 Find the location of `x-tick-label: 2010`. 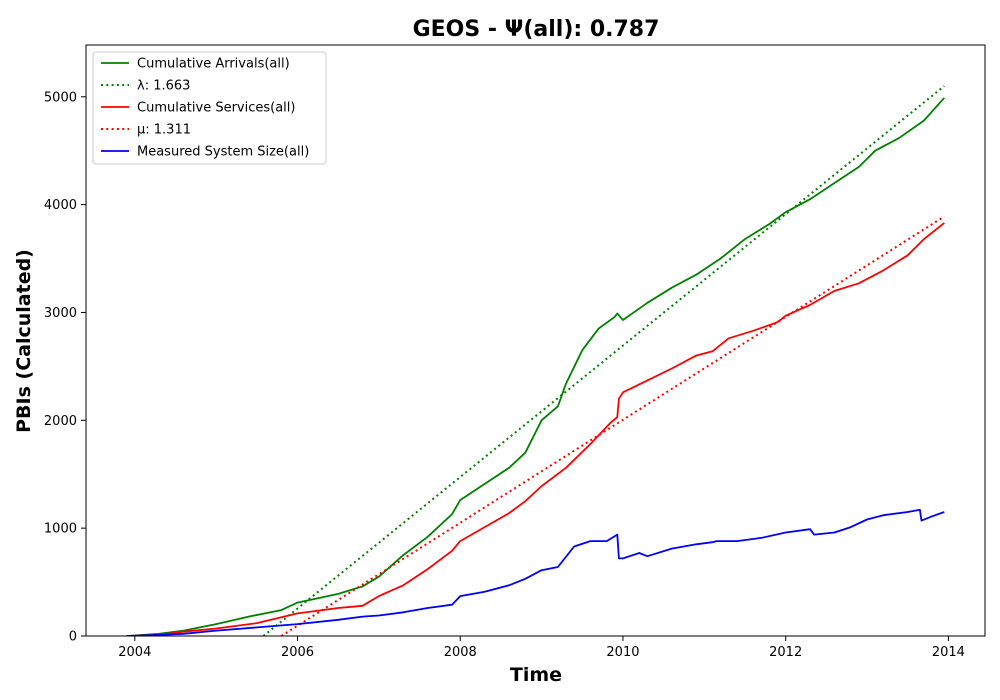

x-tick-label: 2010 is located at coordinates (622, 652).